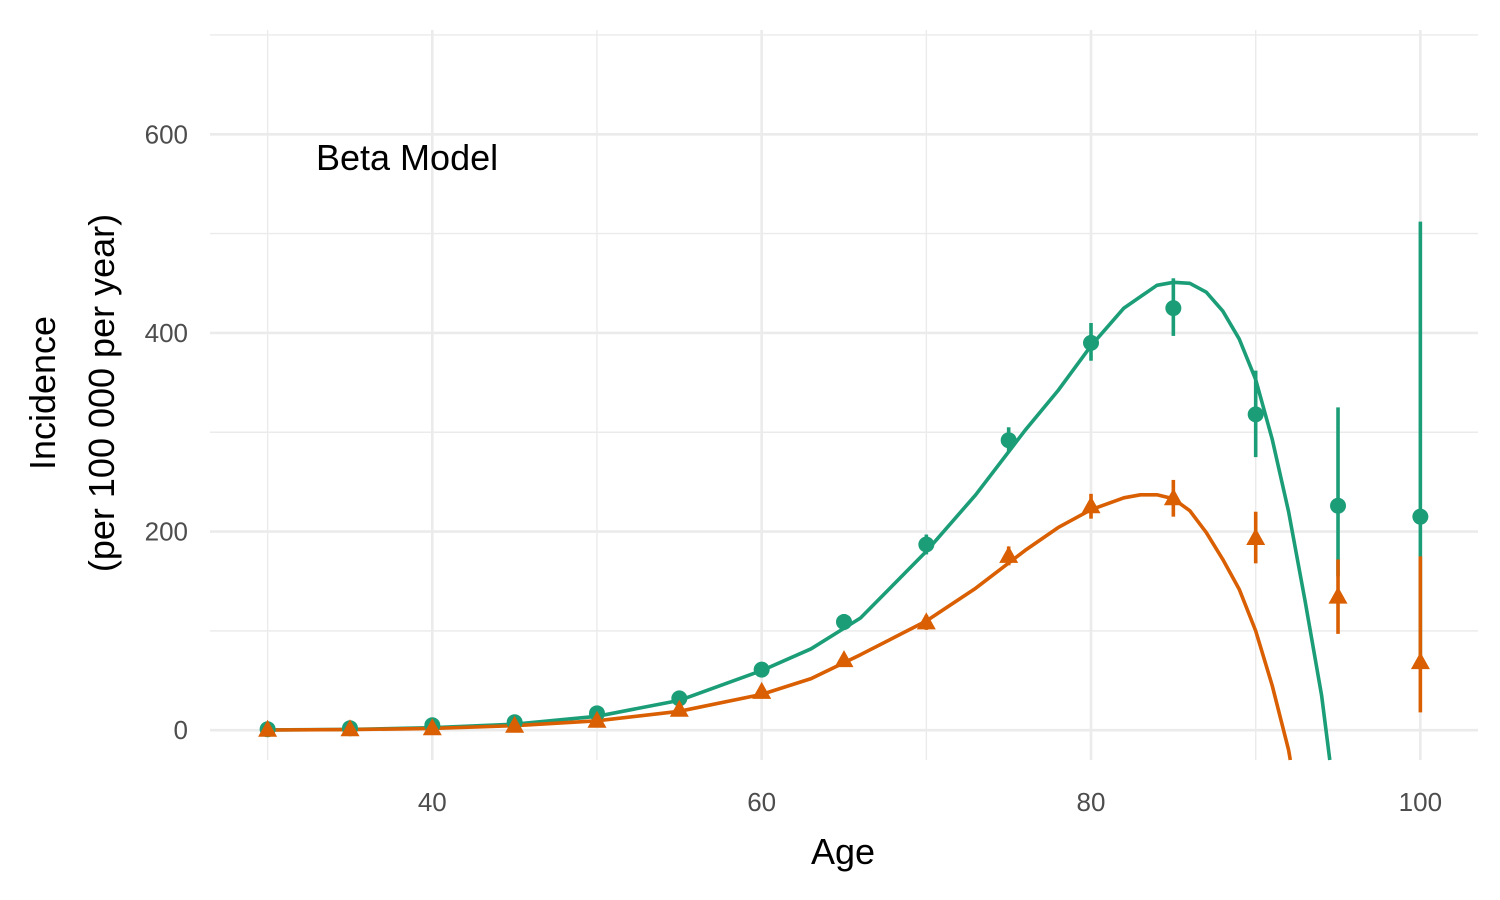  Describe the element at coordinates (843, 851) in the screenshot. I see `x-axis-title: Age` at that location.